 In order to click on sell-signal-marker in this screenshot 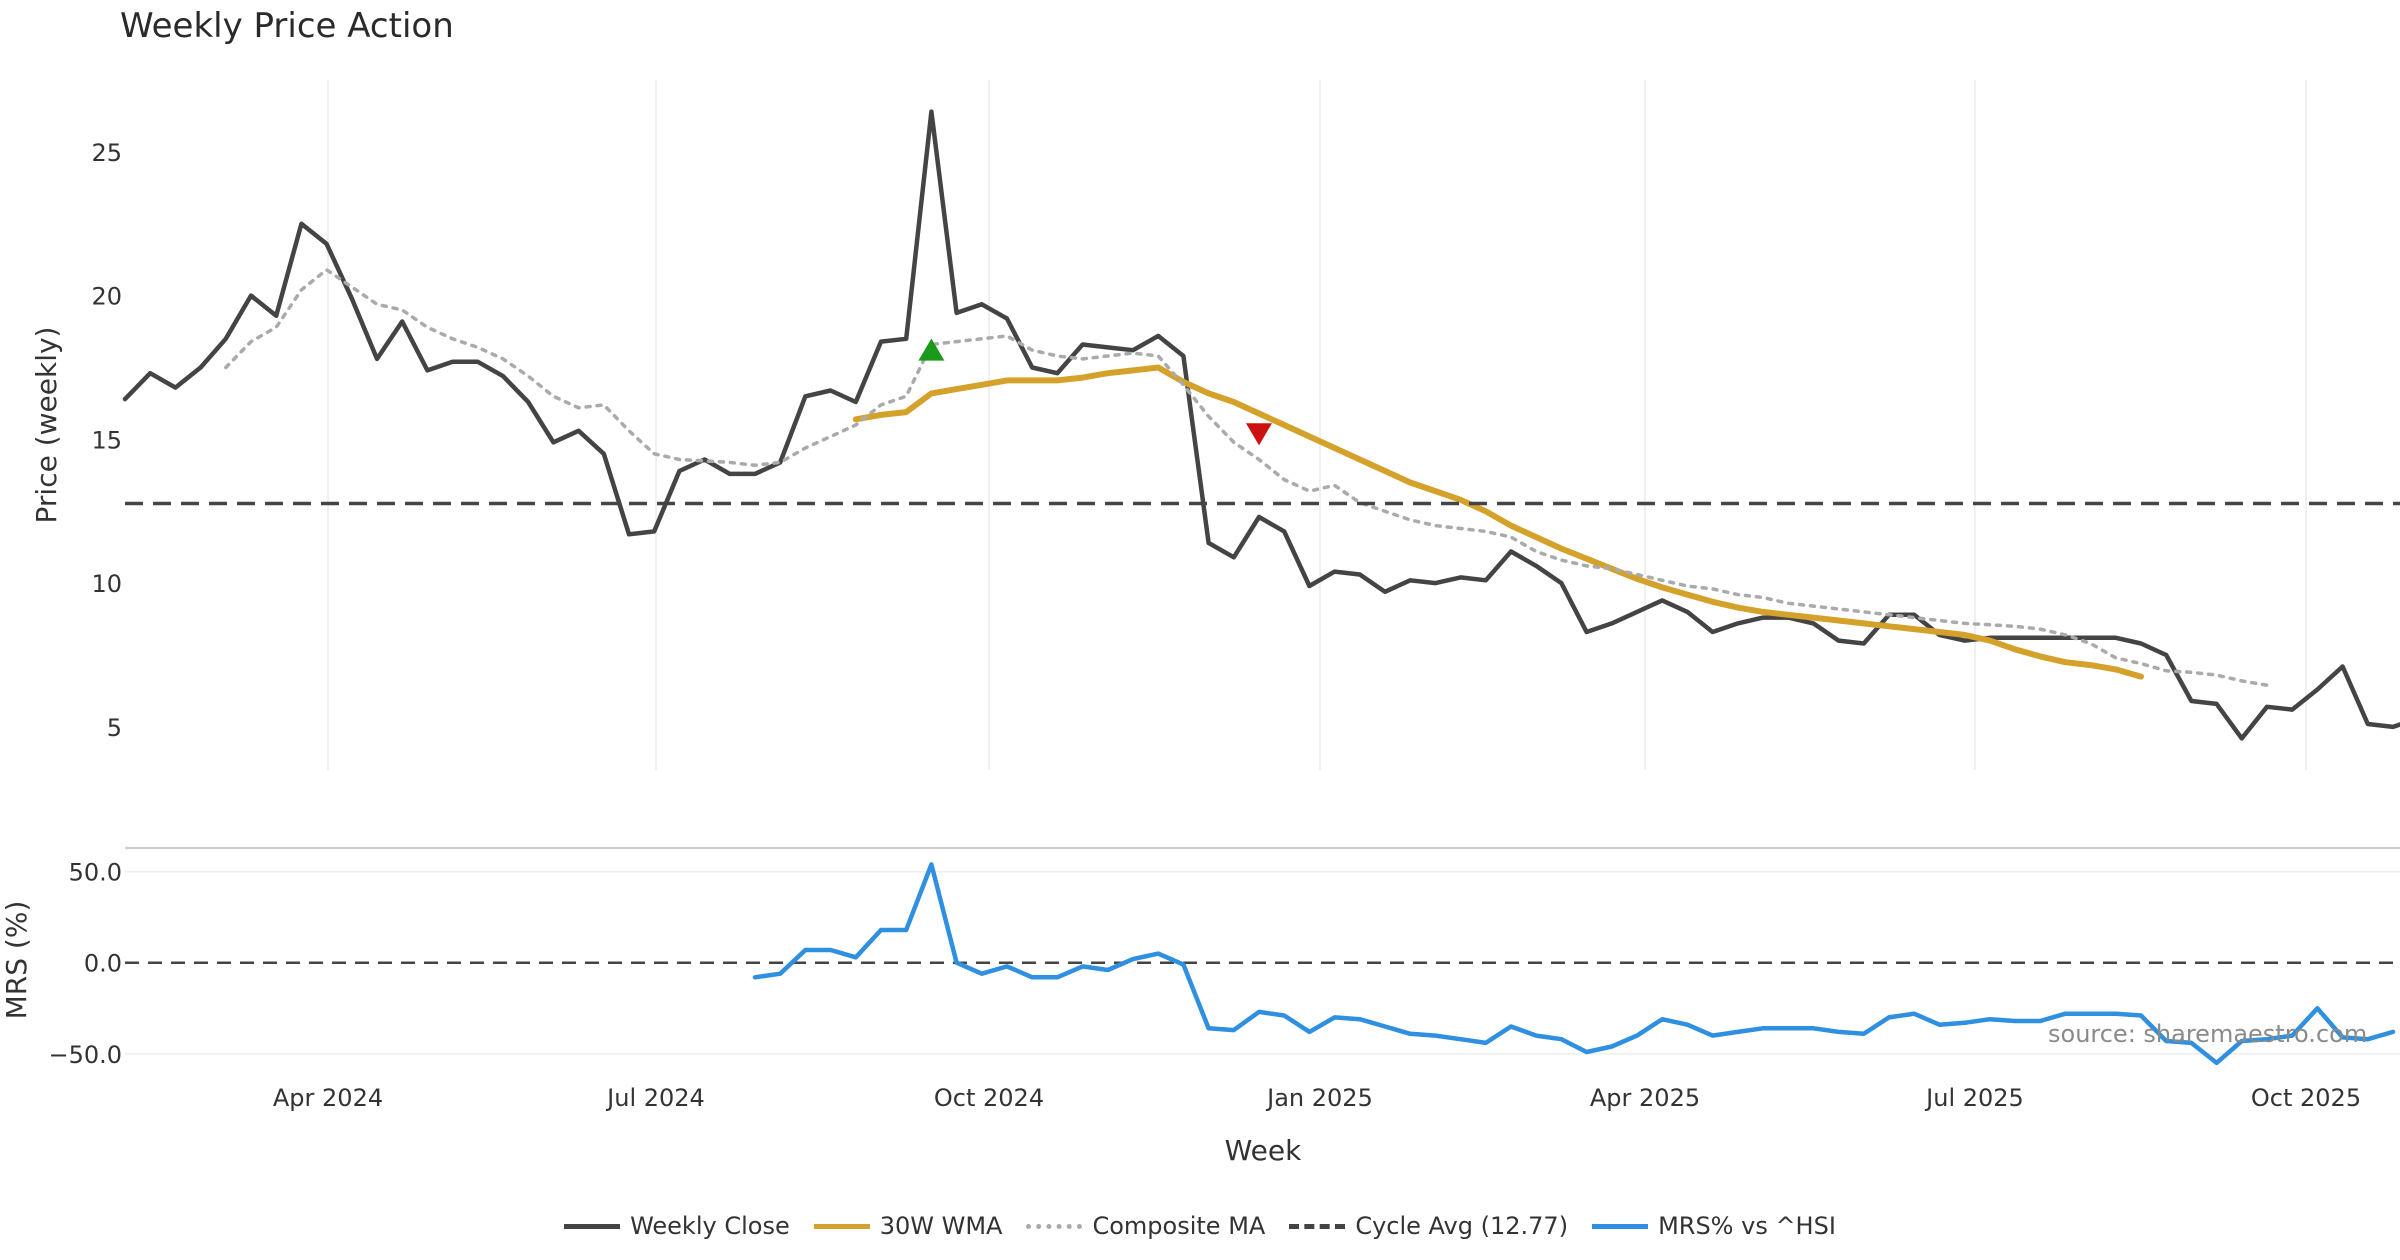, I will do `click(1259, 434)`.